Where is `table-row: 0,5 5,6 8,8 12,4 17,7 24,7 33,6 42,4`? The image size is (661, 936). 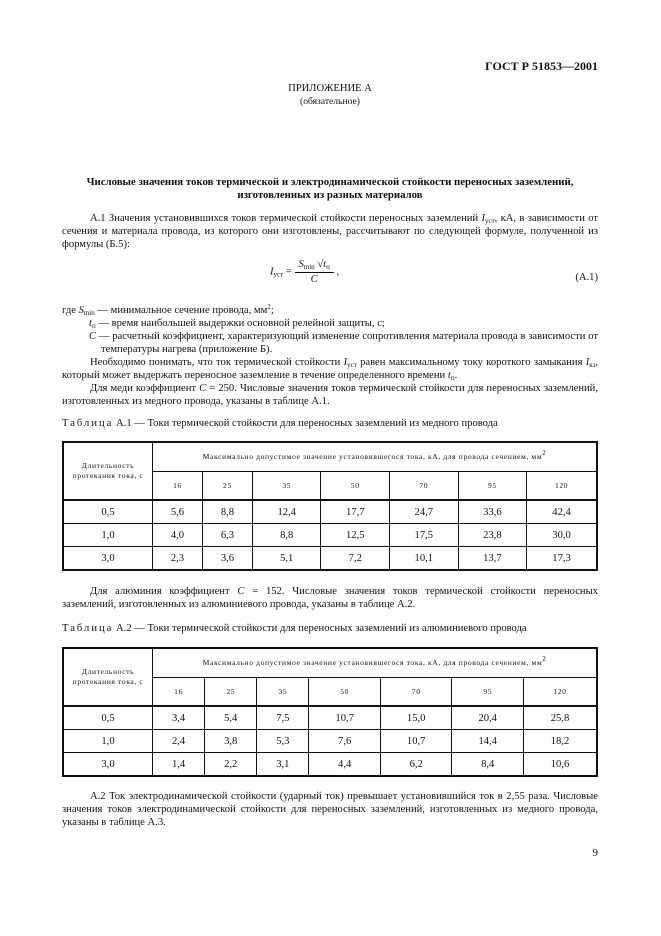 table-row: 0,5 5,6 8,8 12,4 17,7 24,7 33,6 42,4 is located at coordinates (330, 511).